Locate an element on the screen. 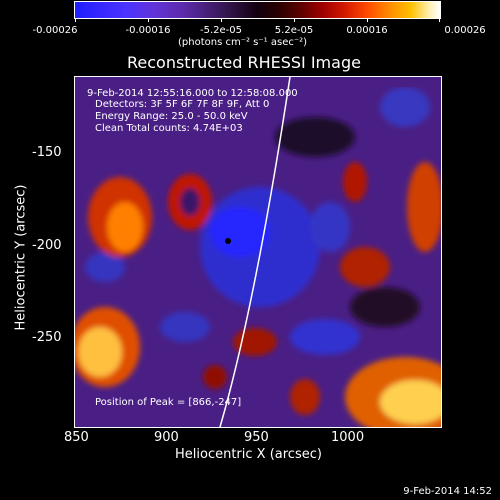  peak-marker is located at coordinates (228, 241).